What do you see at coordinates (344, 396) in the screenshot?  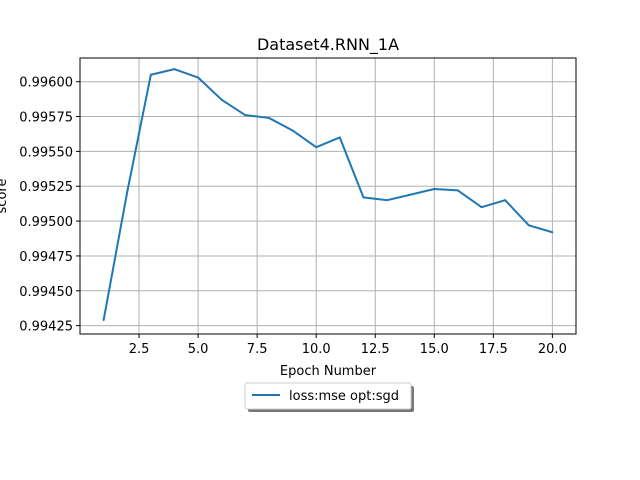 I see `legend-label-series-1: loss:mse opt:sgd` at bounding box center [344, 396].